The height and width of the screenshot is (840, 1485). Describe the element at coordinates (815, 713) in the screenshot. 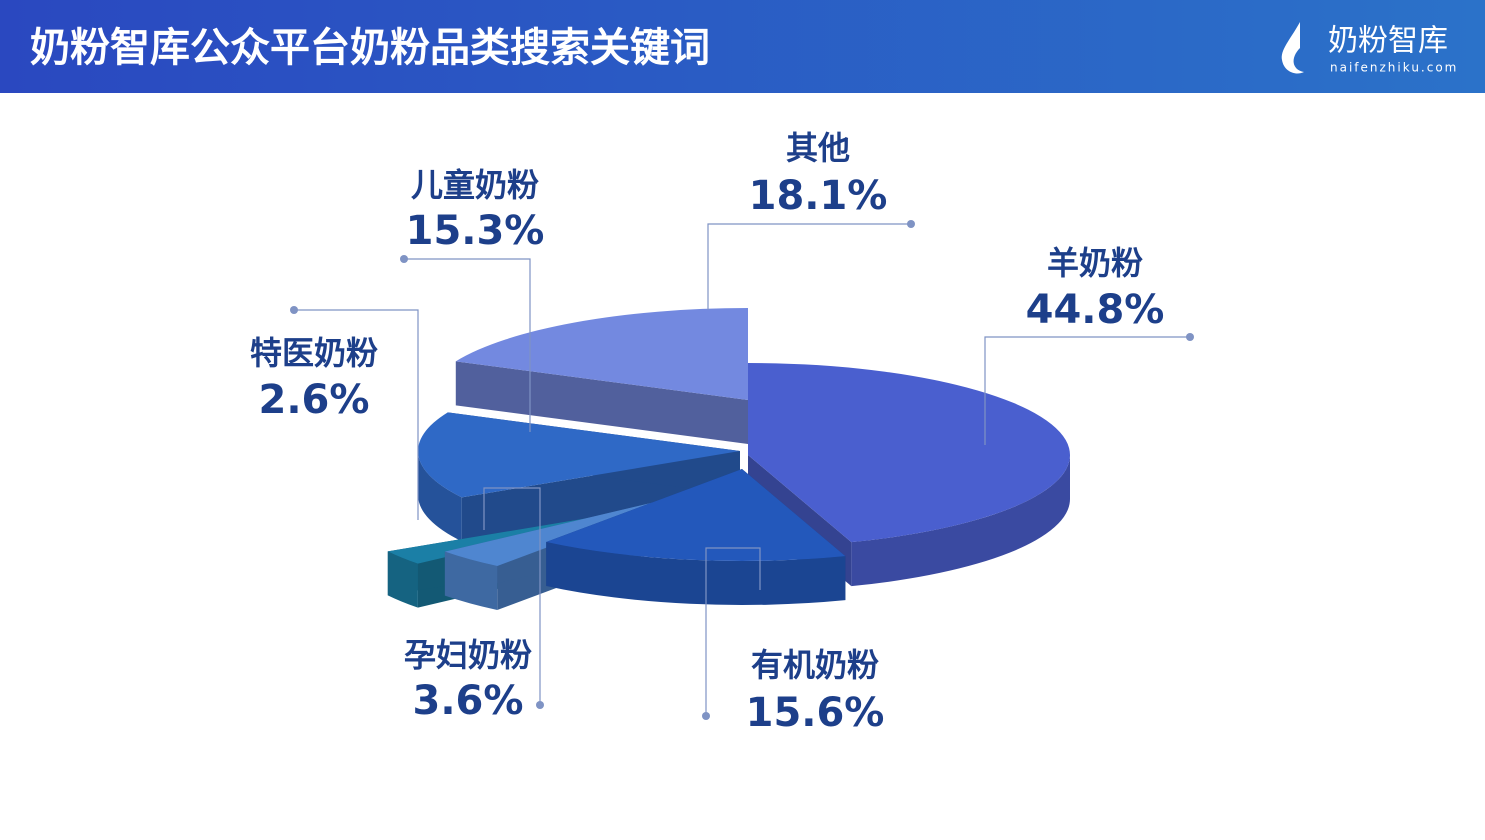

I see `value-label: 15.6%` at that location.